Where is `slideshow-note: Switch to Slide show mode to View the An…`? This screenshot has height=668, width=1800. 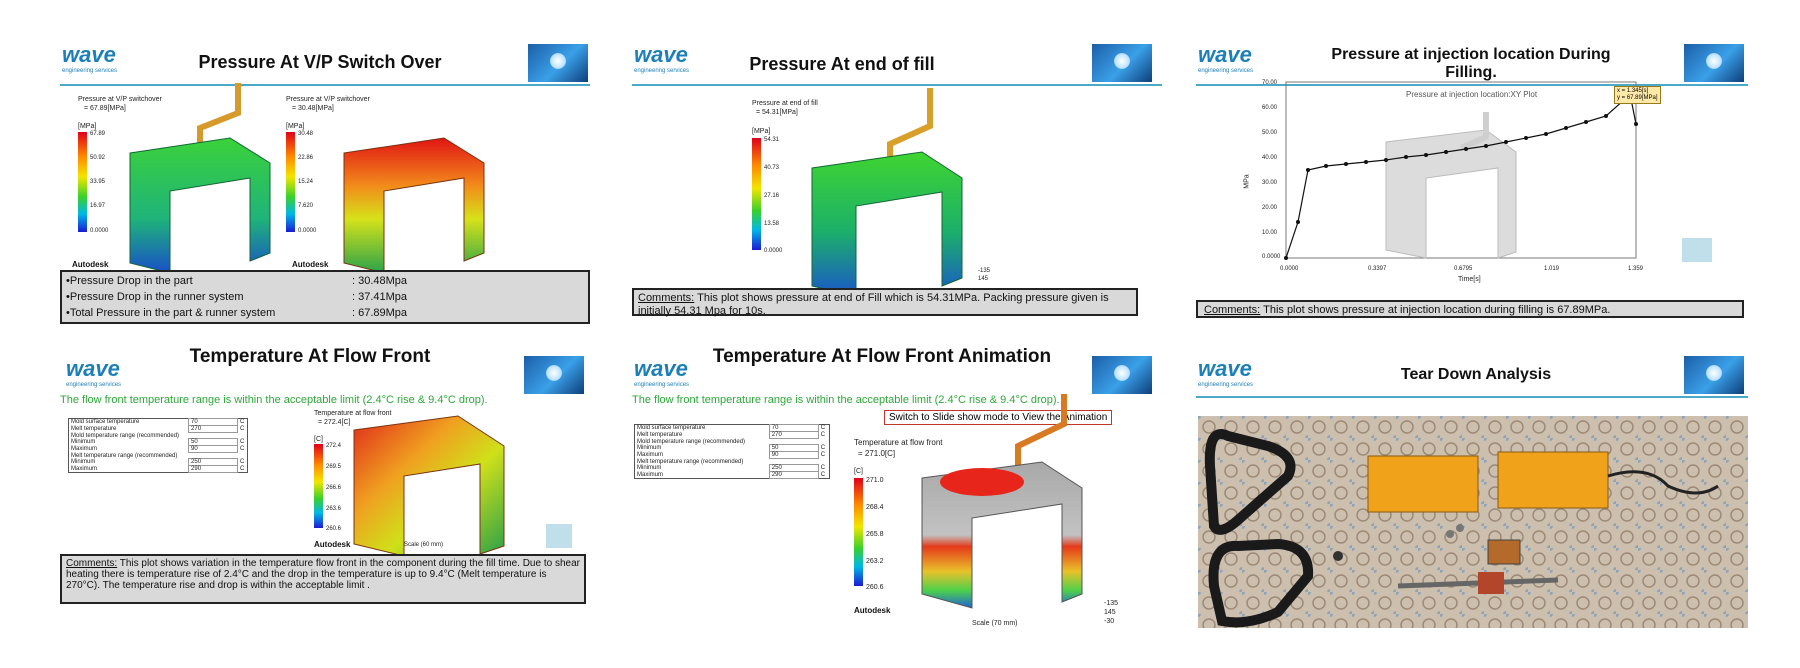 slideshow-note: Switch to Slide show mode to View the An… is located at coordinates (998, 417).